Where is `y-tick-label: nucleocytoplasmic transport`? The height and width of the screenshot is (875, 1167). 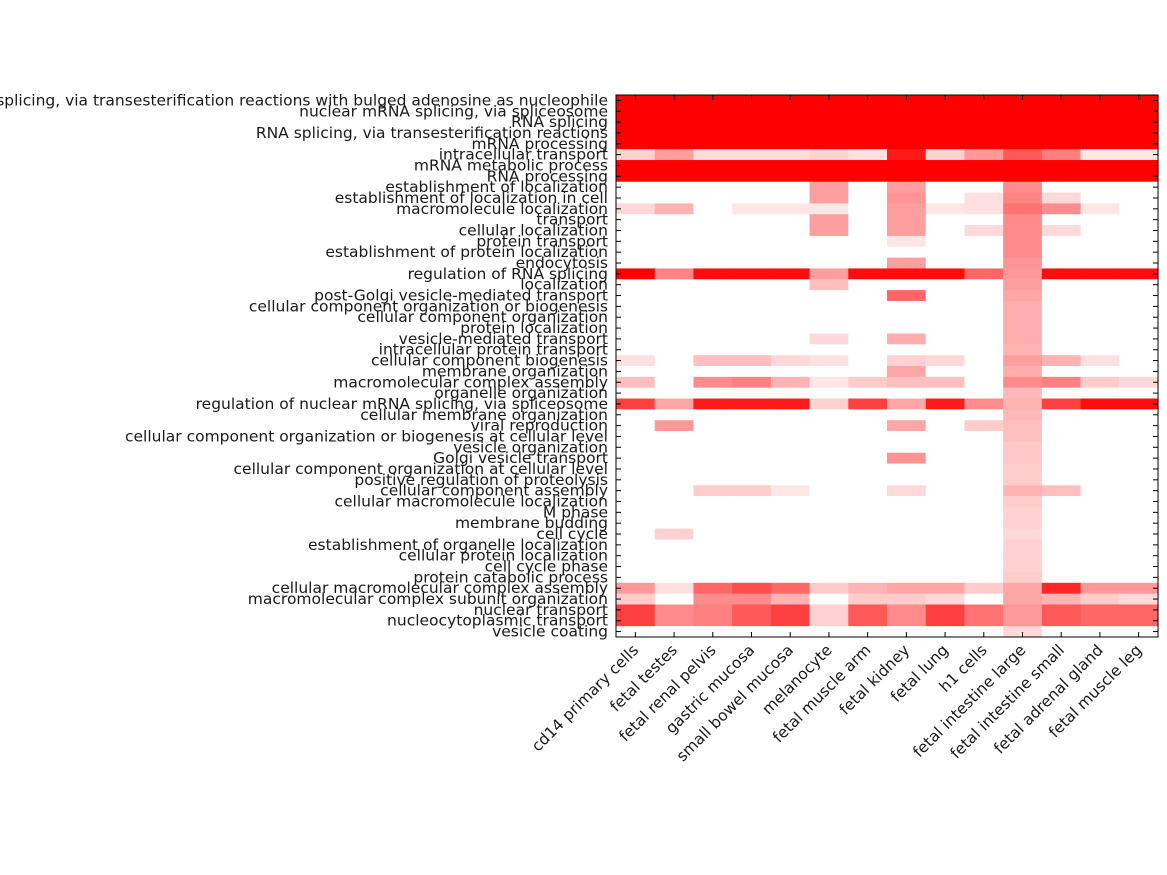 y-tick-label: nucleocytoplasmic transport is located at coordinates (497, 621).